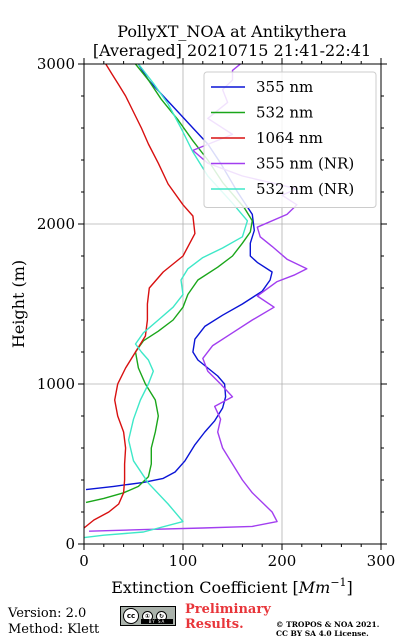 This screenshot has width=400, height=640. Describe the element at coordinates (157, 621) in the screenshot. I see `cc-badge-strip: BY SA` at that location.